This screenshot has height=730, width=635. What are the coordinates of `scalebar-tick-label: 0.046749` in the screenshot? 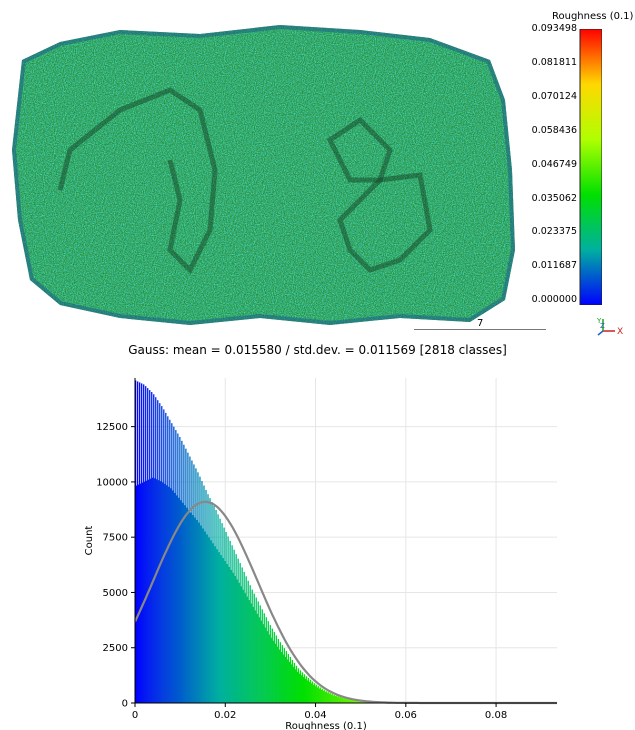 It's located at (554, 164).